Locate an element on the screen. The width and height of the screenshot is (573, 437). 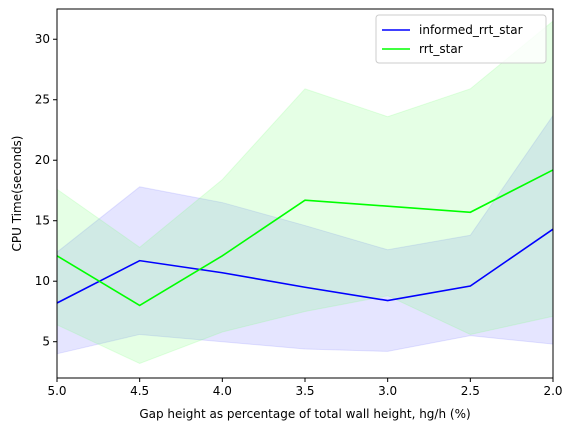
y-tick-label: 30 is located at coordinates (42, 39).